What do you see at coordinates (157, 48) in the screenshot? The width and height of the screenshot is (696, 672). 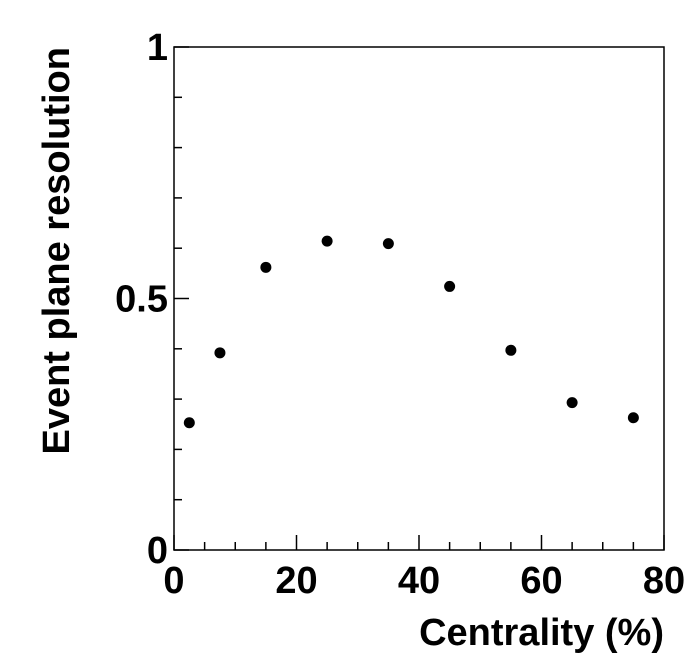 I see `y-tick-label: 1` at bounding box center [157, 48].